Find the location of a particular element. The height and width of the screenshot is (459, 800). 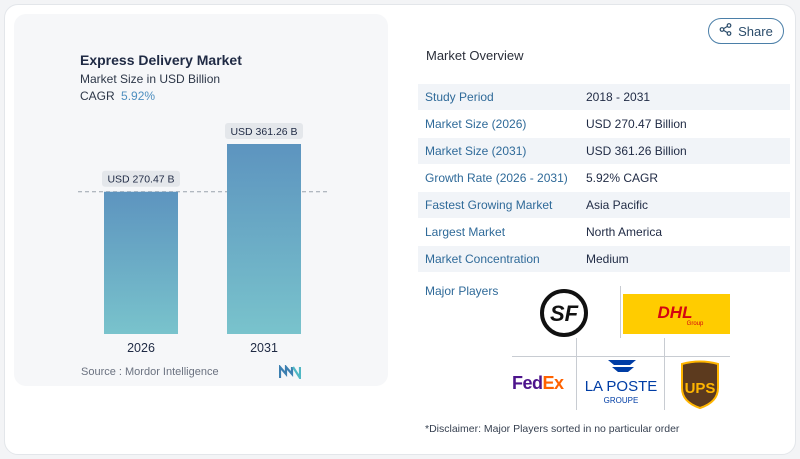

chart-source: Source : Mordor Intelligence is located at coordinates (150, 372).